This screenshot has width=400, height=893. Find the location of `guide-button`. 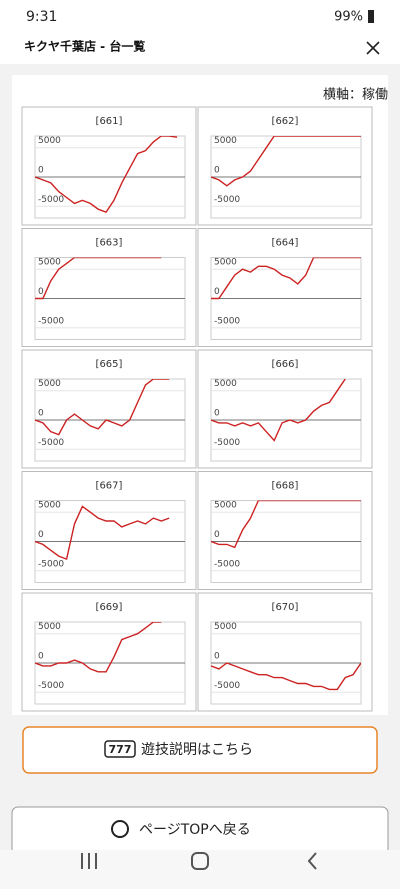

guide-button is located at coordinates (200, 750).